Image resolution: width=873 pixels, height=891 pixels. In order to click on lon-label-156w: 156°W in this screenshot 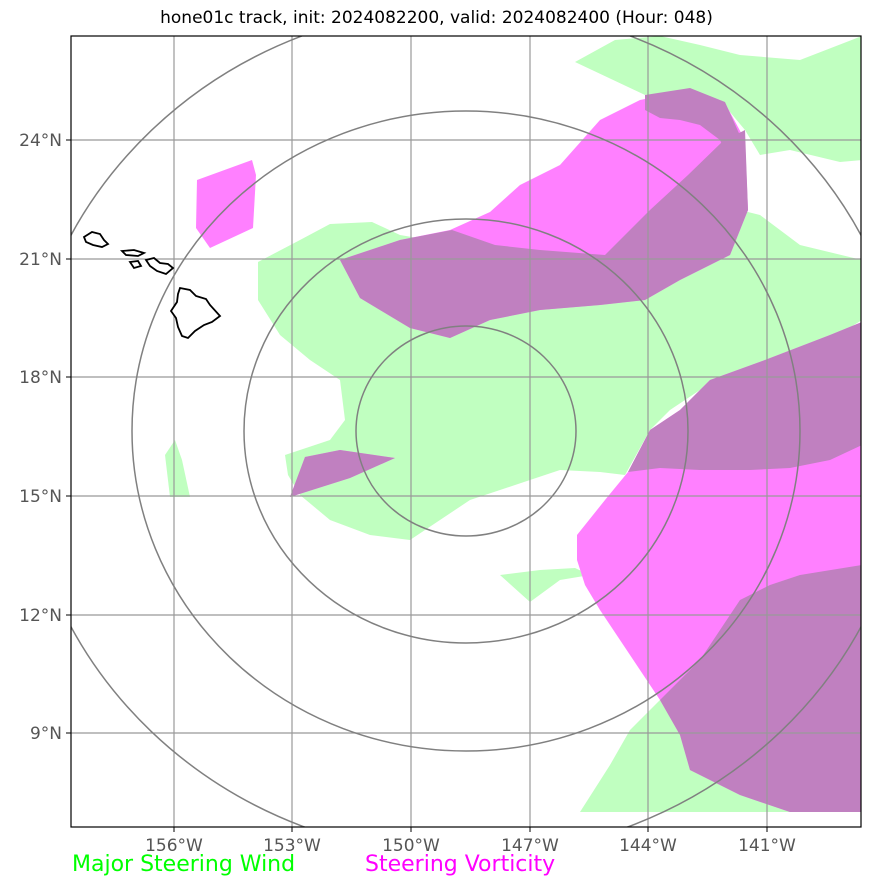, I will do `click(174, 846)`.